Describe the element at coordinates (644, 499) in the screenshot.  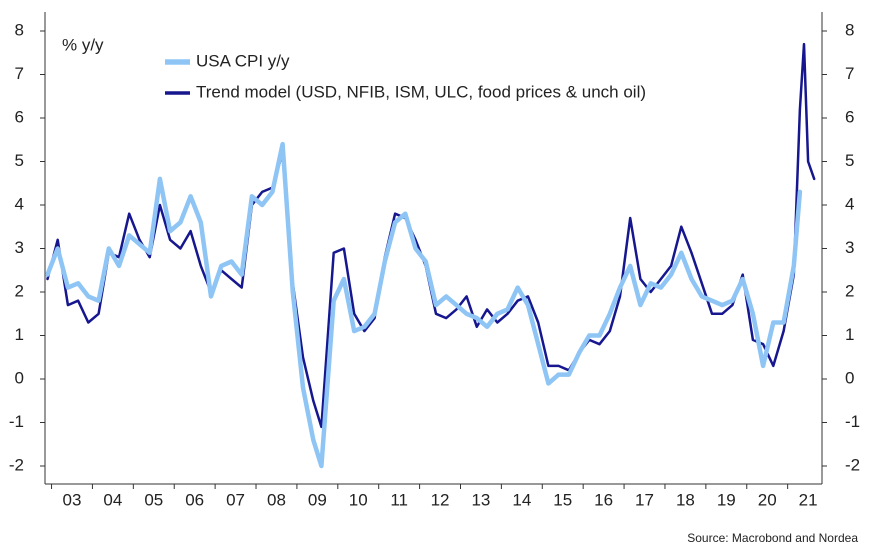
I see `x-tick-label: 17` at that location.